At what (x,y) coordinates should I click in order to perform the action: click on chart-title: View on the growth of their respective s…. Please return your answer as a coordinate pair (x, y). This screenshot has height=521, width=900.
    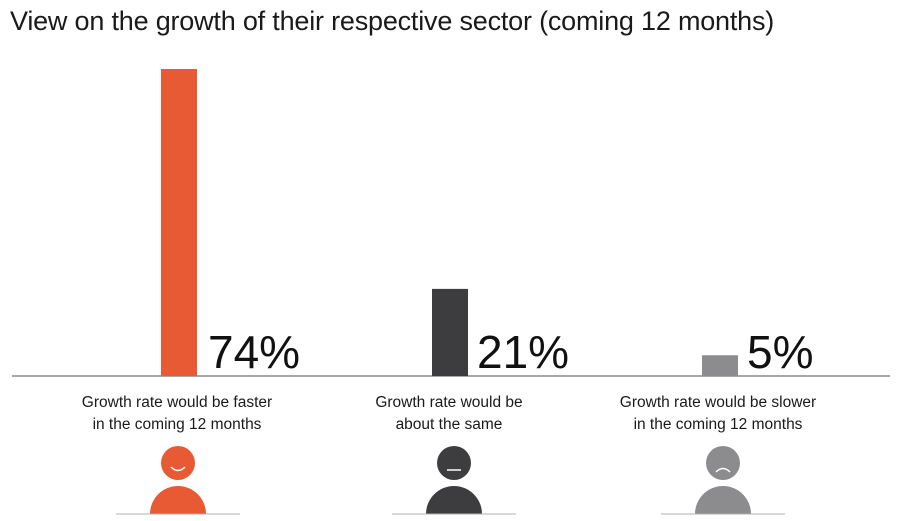
    Looking at the image, I should click on (392, 21).